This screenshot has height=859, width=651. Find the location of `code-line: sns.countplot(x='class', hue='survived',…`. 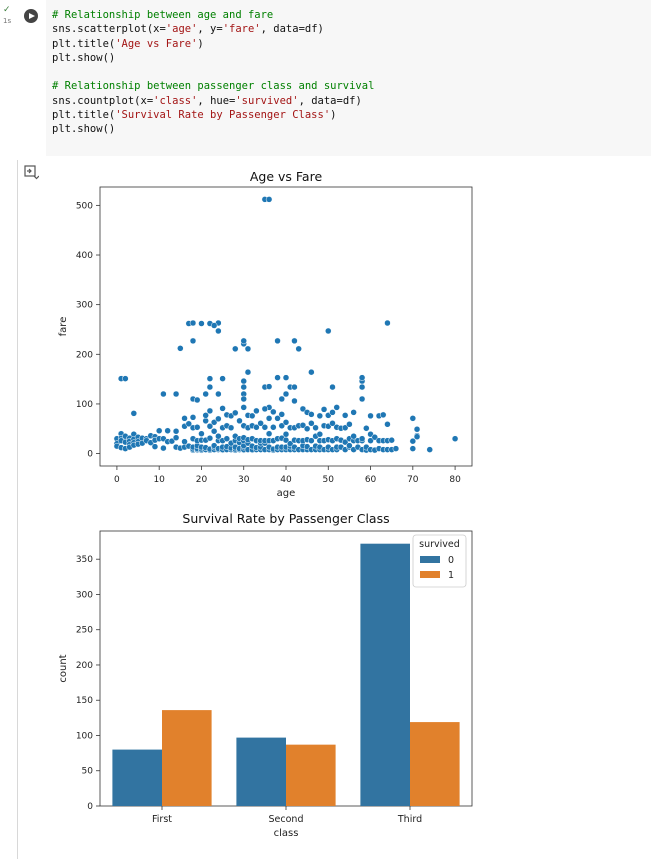

code-line: sns.countplot(x='class', hue='survived',… is located at coordinates (207, 101).